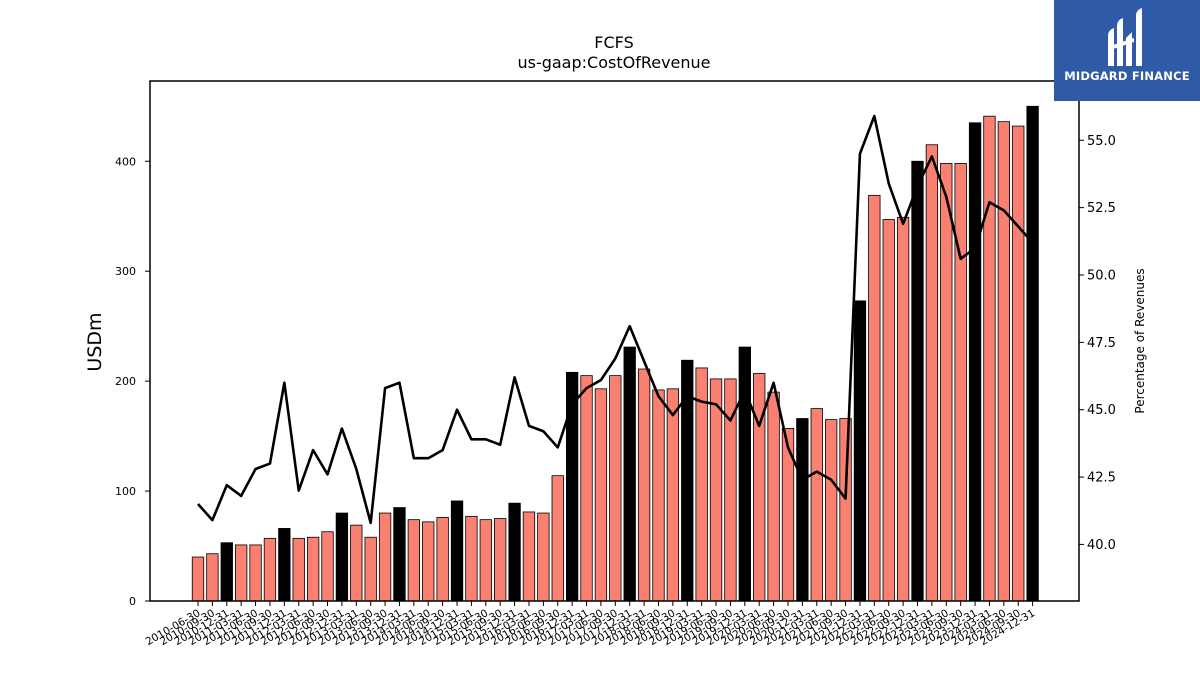  What do you see at coordinates (125, 381) in the screenshot?
I see `y-left-tick-label-200: 200` at bounding box center [125, 381].